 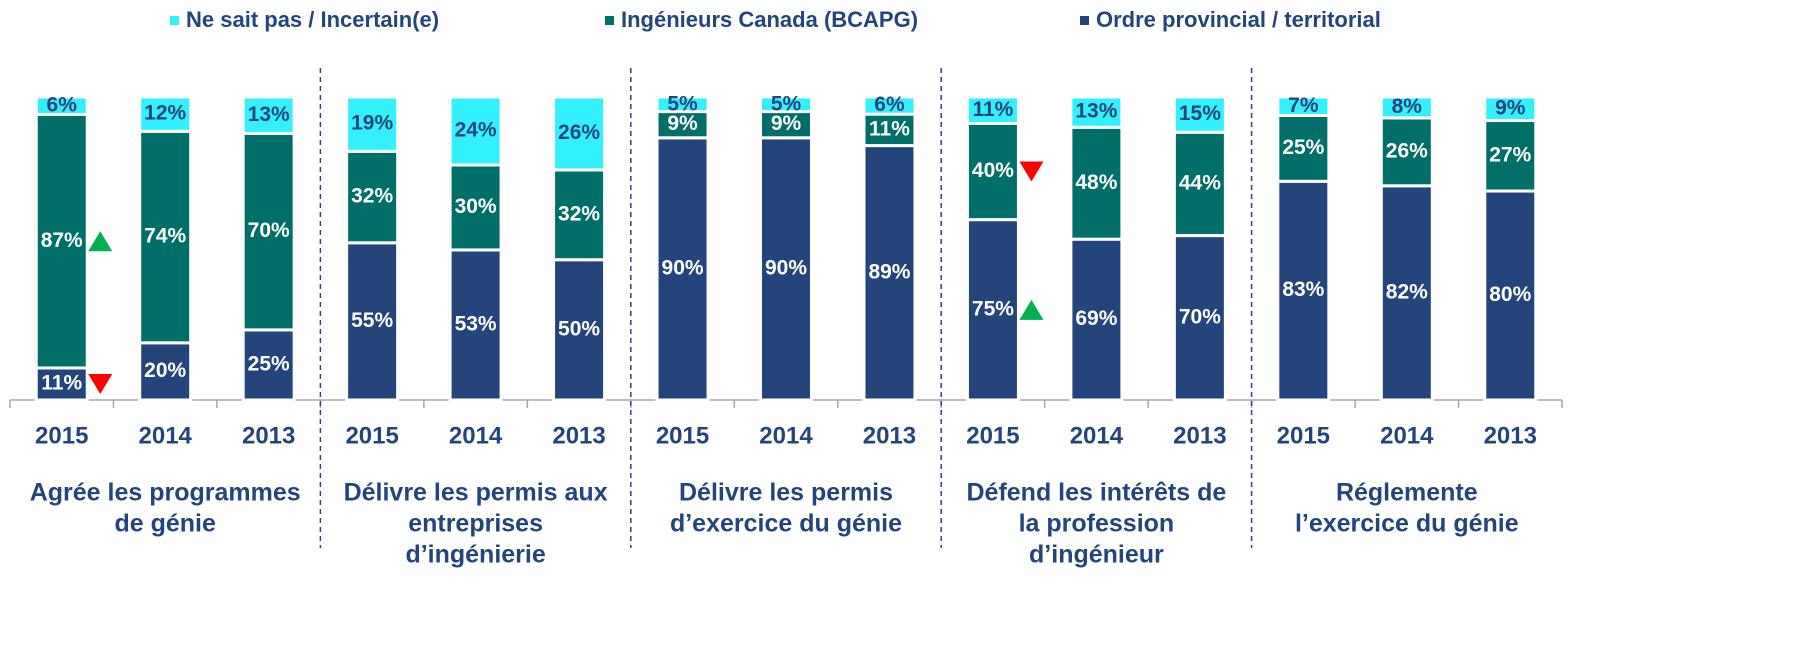 I want to click on value-label: 44%, so click(x=1200, y=182).